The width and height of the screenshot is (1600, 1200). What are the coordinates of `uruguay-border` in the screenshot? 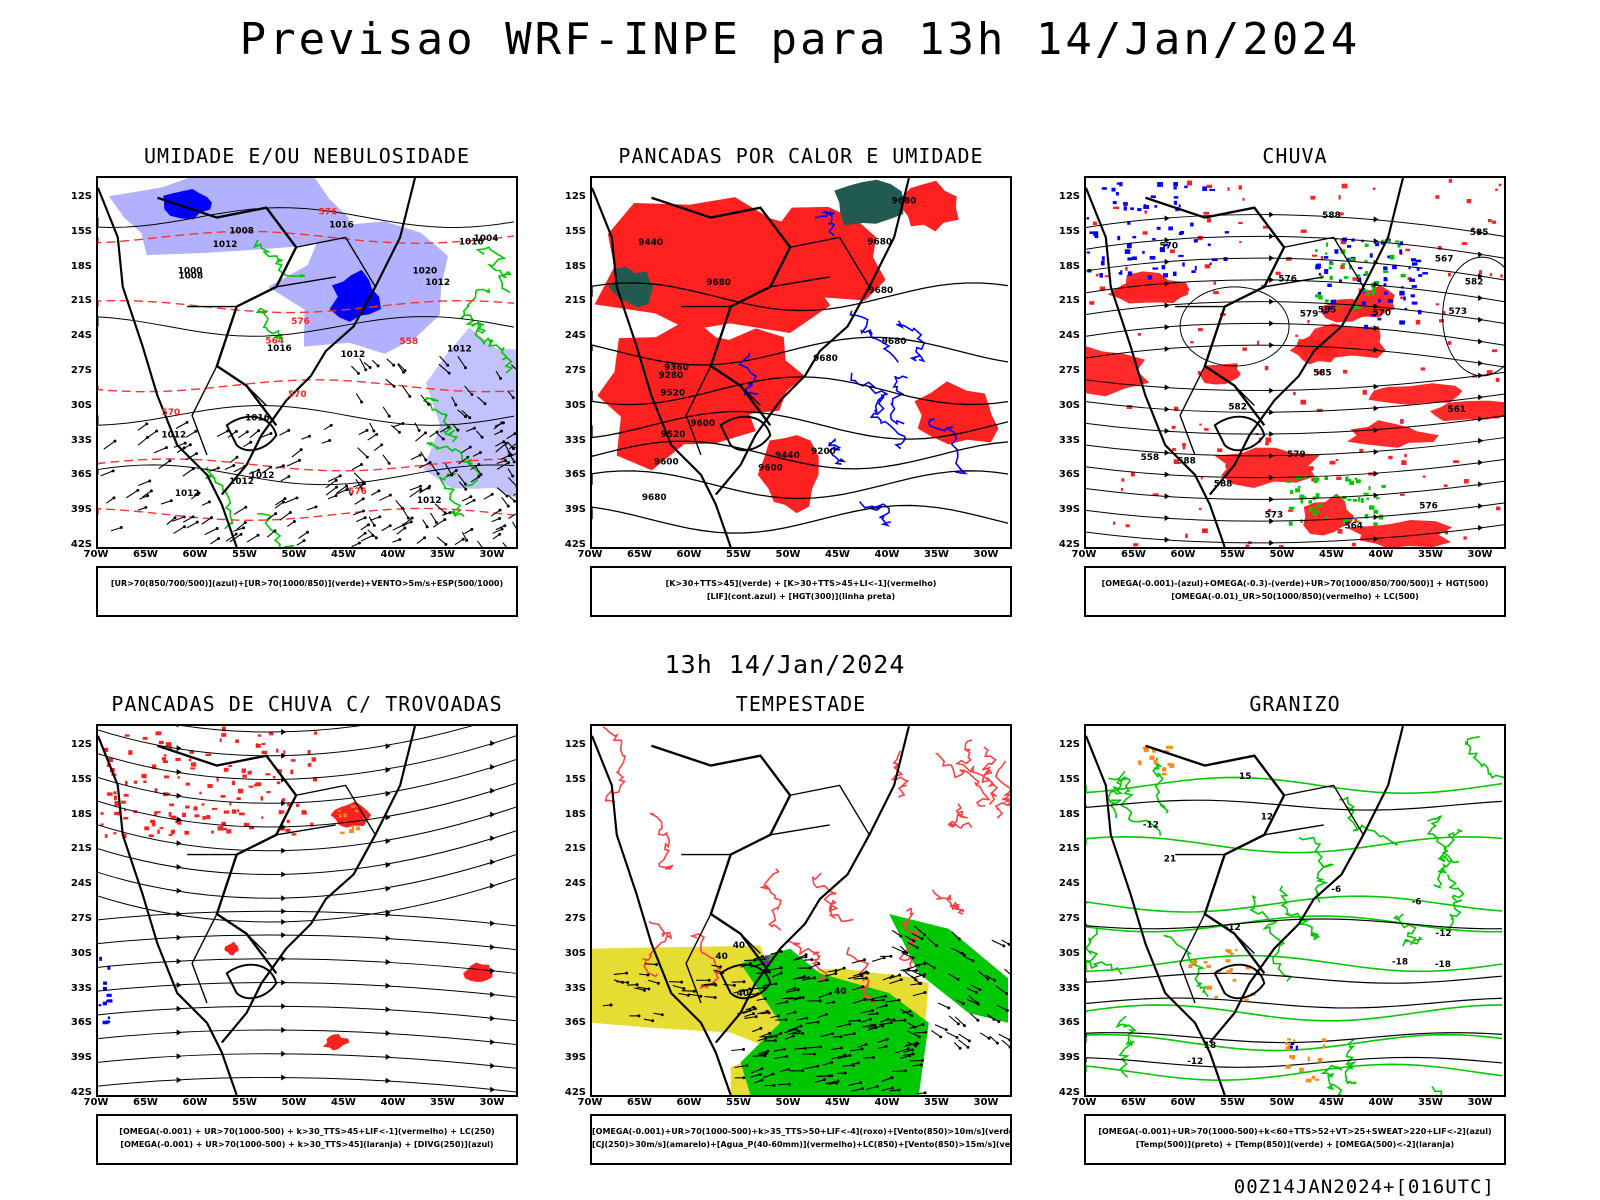 It's located at (251, 433).